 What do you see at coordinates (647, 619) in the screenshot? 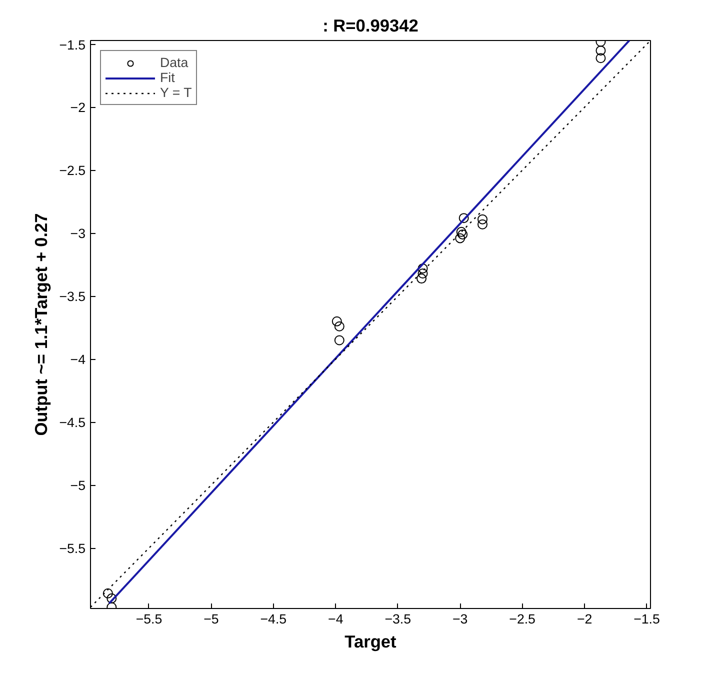
I see `x-tick-label: −1.5` at bounding box center [647, 619].